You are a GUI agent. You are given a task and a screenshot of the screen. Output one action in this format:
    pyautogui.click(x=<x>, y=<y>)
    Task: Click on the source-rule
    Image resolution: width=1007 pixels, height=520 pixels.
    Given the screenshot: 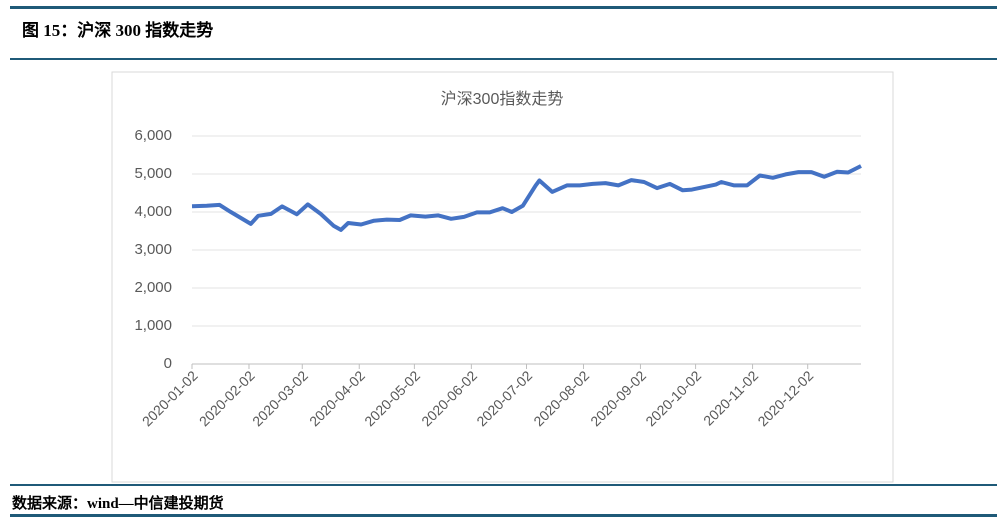 What is the action you would take?
    pyautogui.click(x=503, y=485)
    